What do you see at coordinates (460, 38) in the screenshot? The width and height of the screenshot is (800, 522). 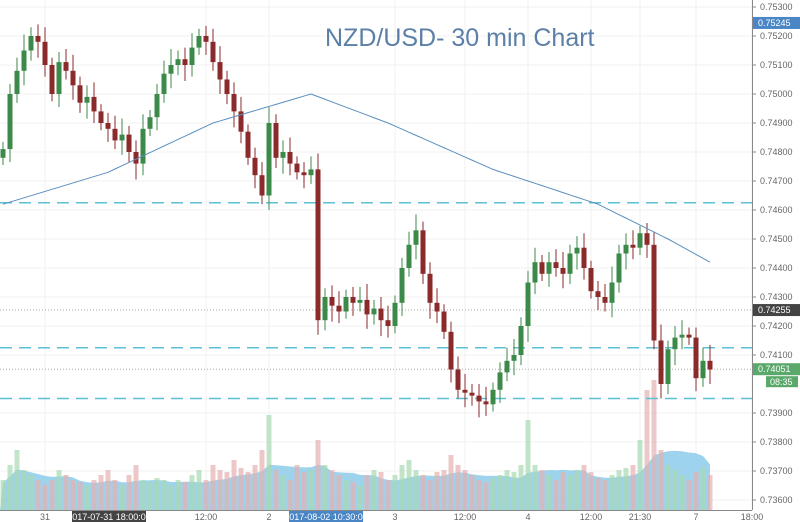 I see `chart-title: NZD/USD- 30 min Chart` at bounding box center [460, 38].